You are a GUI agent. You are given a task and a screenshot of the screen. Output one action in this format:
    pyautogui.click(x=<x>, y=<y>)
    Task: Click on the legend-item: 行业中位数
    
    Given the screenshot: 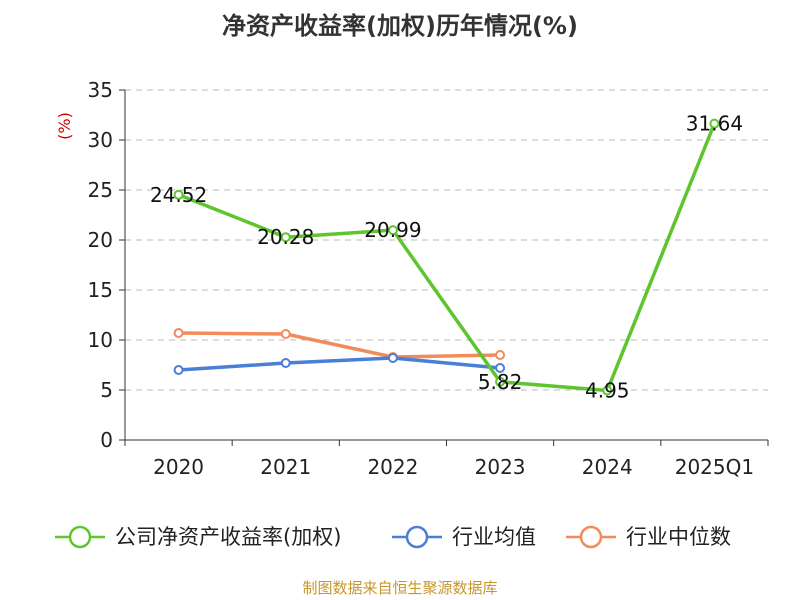 What is the action you would take?
    pyautogui.click(x=648, y=537)
    